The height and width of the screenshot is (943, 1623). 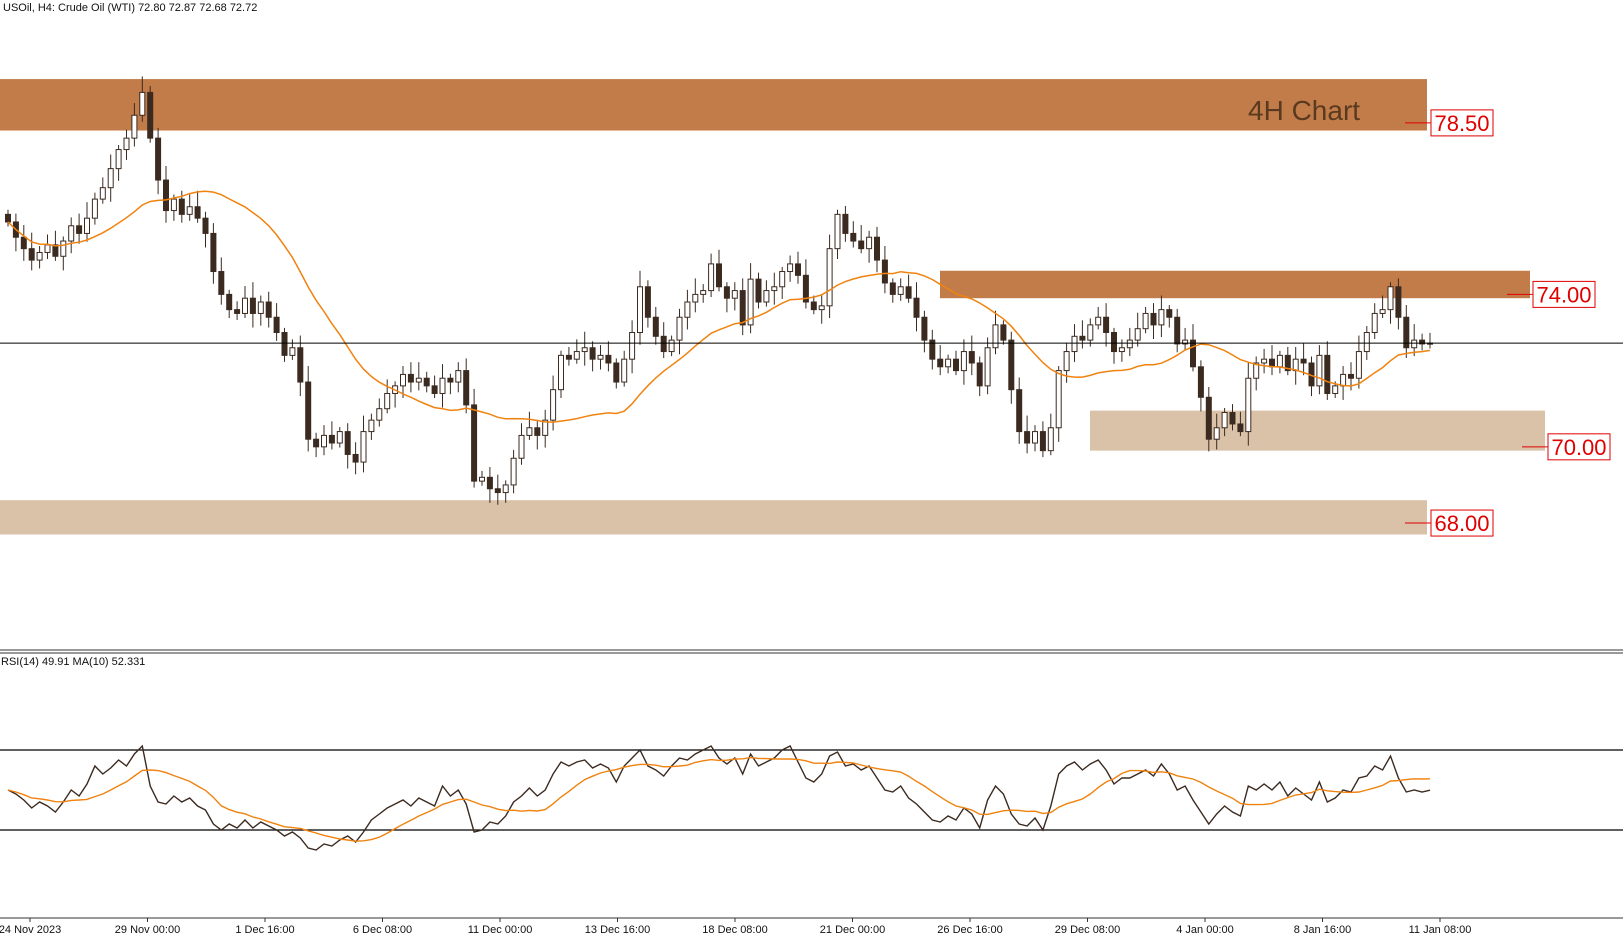 I want to click on level-zone-70.00, so click(x=1317, y=430).